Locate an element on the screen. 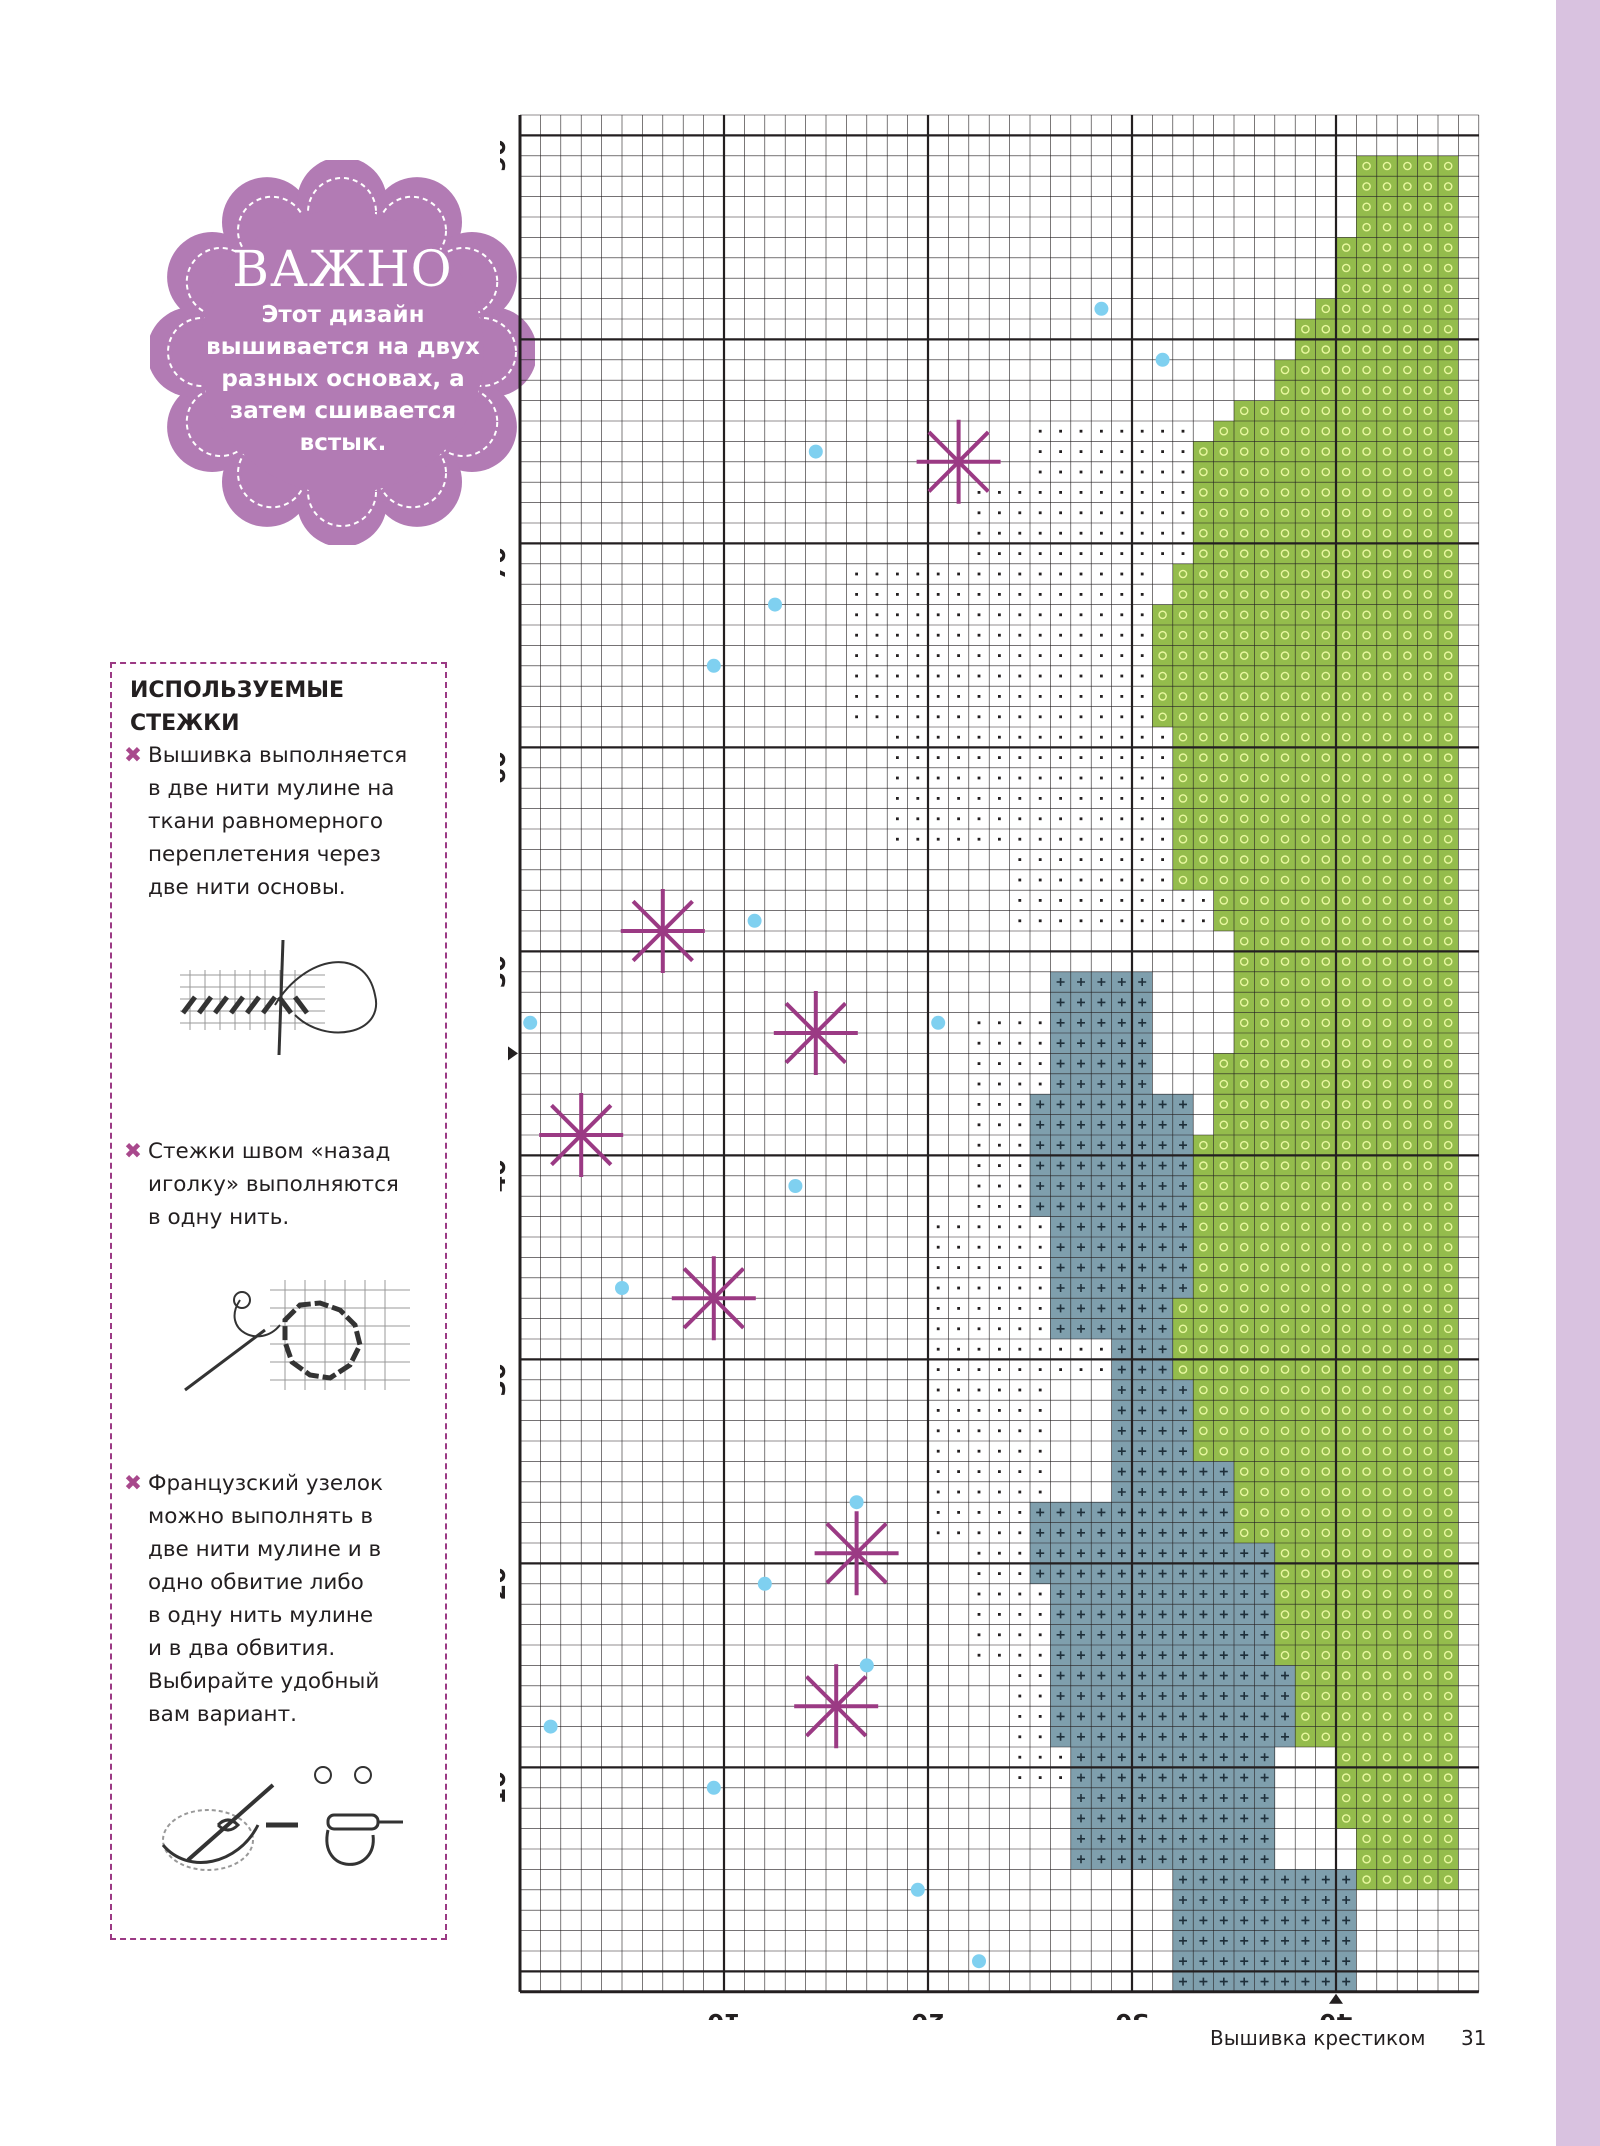 This screenshot has width=1600, height=2146. star-stitch-ray is located at coordinates (856, 1553).